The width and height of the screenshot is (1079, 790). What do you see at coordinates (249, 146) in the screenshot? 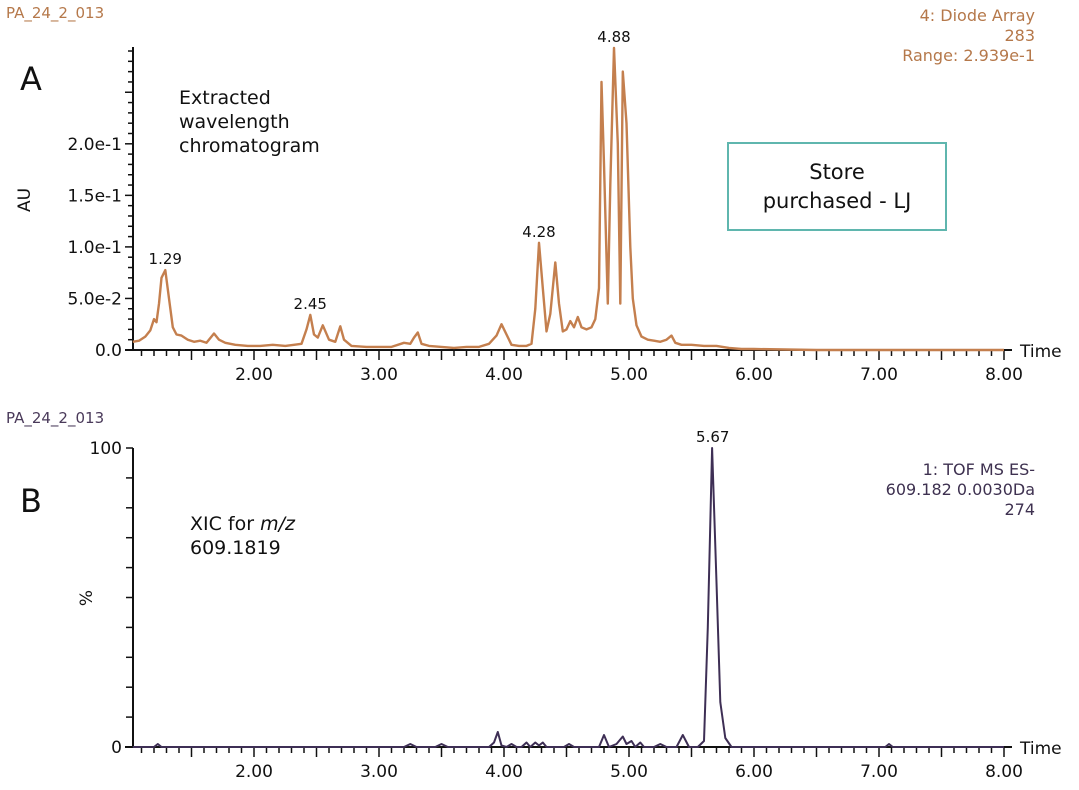
I see `annotation-line: chromatogram` at bounding box center [249, 146].